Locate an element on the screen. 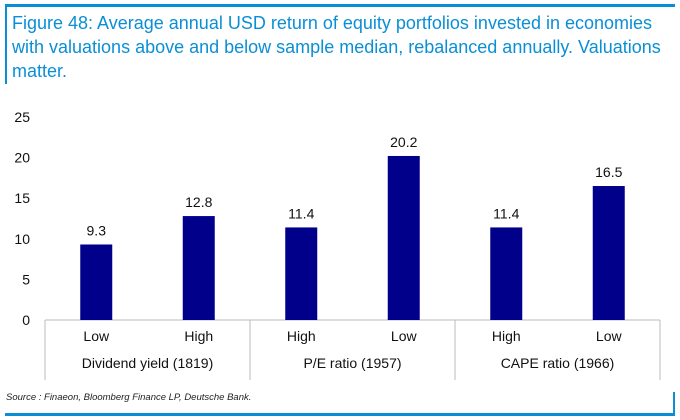 The image size is (680, 420). y-tick-label: 5 is located at coordinates (26, 279).